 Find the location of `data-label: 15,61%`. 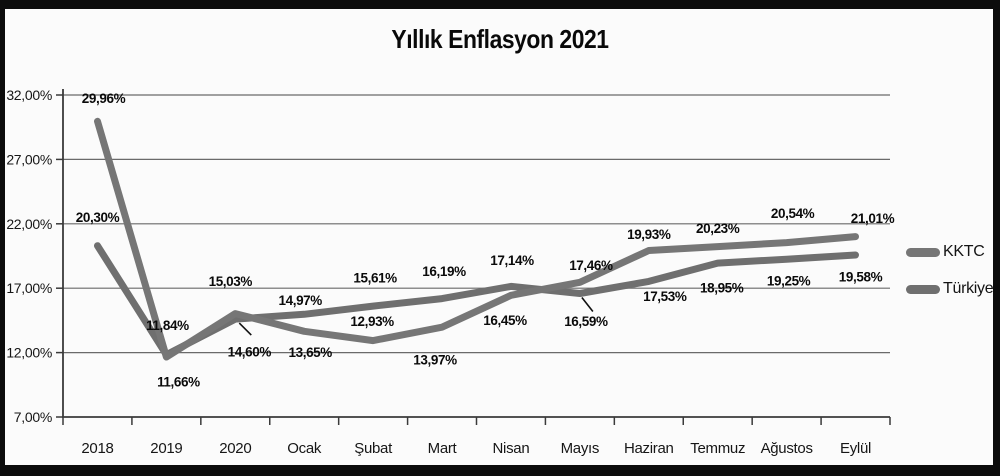

data-label: 15,61% is located at coordinates (375, 278).